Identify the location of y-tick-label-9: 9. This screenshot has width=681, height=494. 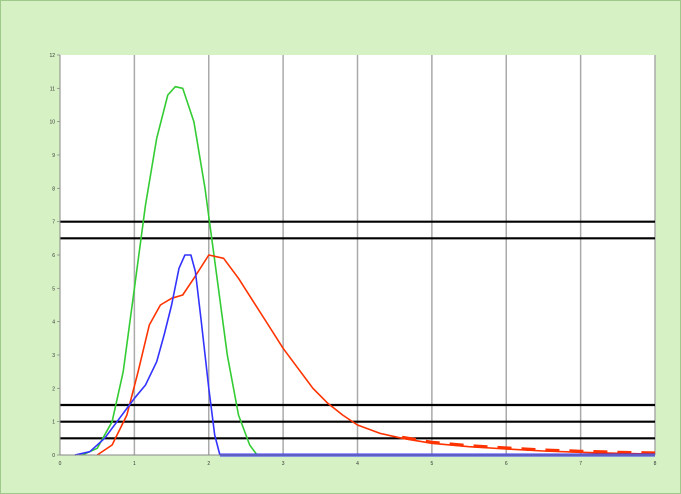
(53, 156).